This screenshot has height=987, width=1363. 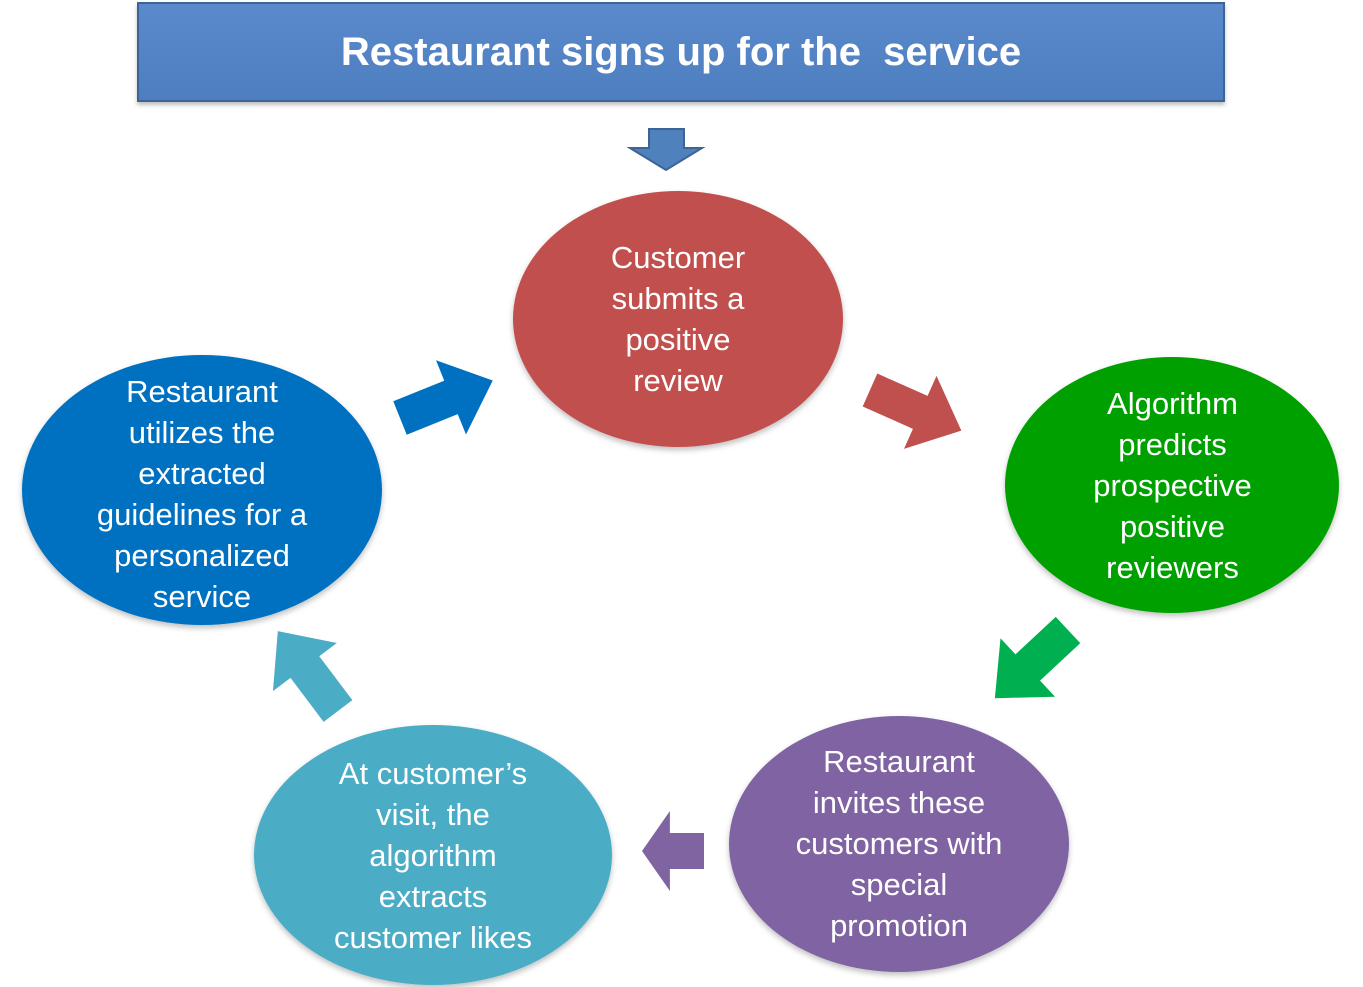 What do you see at coordinates (678, 319) in the screenshot?
I see `node-submit-review-shape` at bounding box center [678, 319].